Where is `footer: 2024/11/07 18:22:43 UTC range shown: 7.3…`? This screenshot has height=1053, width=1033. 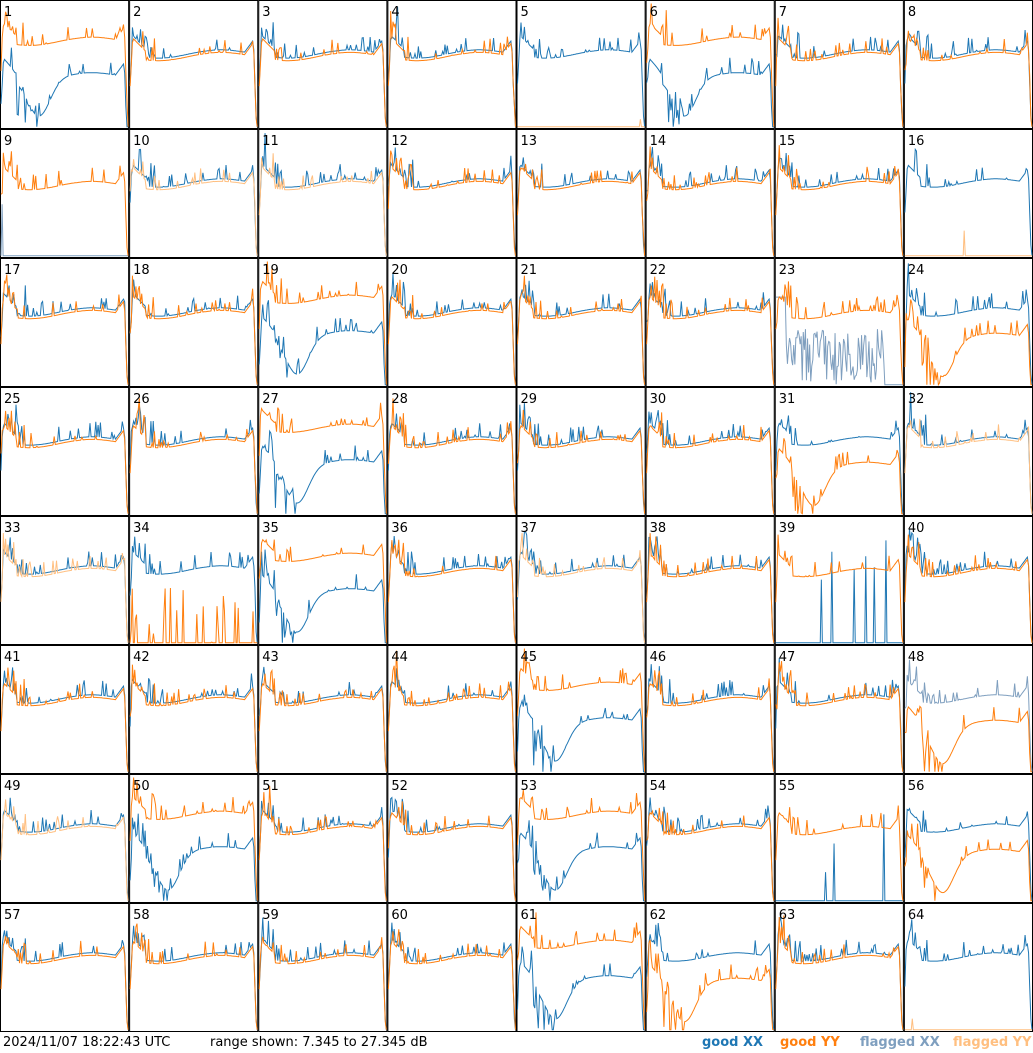
footer: 2024/11/07 18:22:43 UTC range shown: 7.3… is located at coordinates (516, 1042).